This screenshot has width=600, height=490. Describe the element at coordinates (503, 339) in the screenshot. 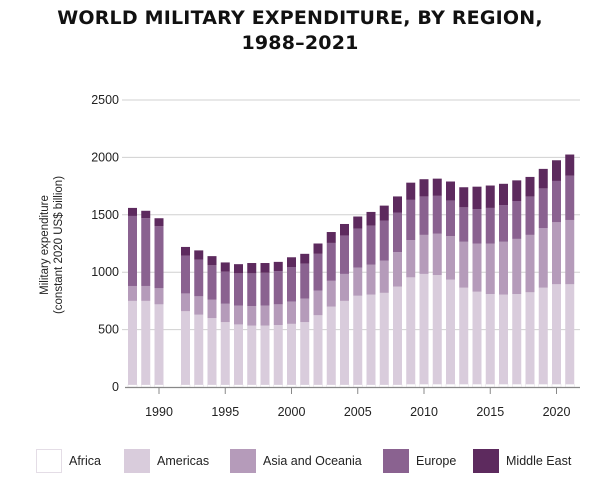

I see `bar-americas-2016` at that location.